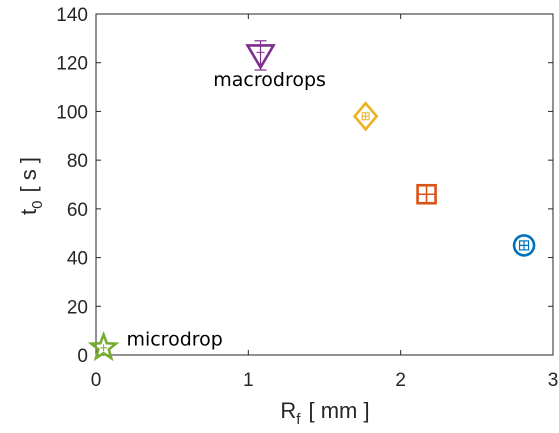  I want to click on y-tick-label: 20, so click(77, 307).